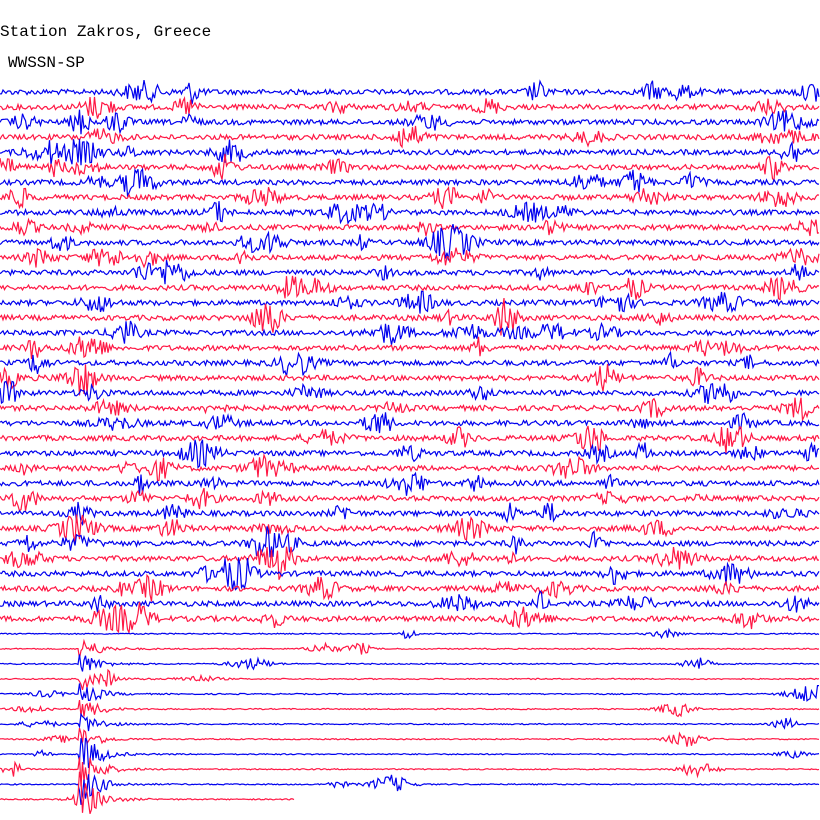 The width and height of the screenshot is (820, 820). I want to click on station-title: Station Zakros, Greece, so click(105, 32).